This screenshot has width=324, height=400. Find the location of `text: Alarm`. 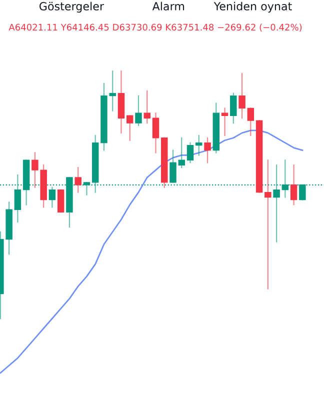

text: Alarm is located at coordinates (168, 6).